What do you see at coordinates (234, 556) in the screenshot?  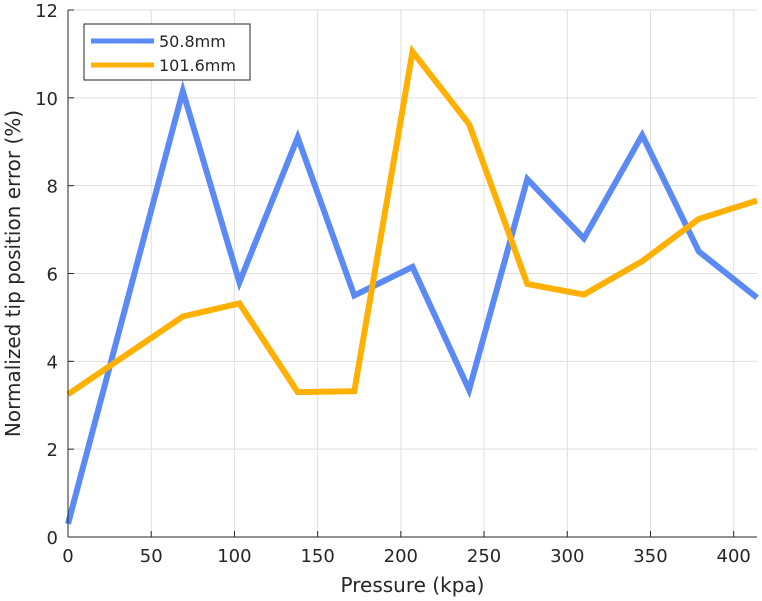 I see `x-tick-label: 100` at bounding box center [234, 556].